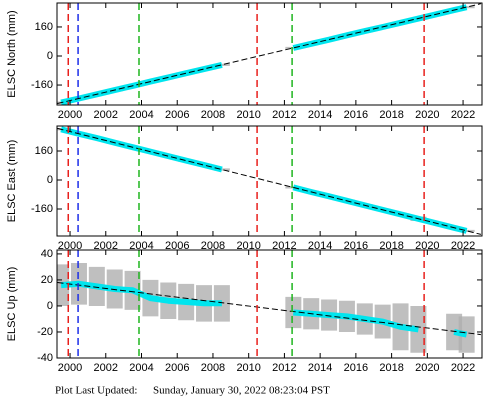 Image resolution: width=488 pixels, height=400 pixels. I want to click on y-axis-label: ELSC East (mm), so click(12, 181).